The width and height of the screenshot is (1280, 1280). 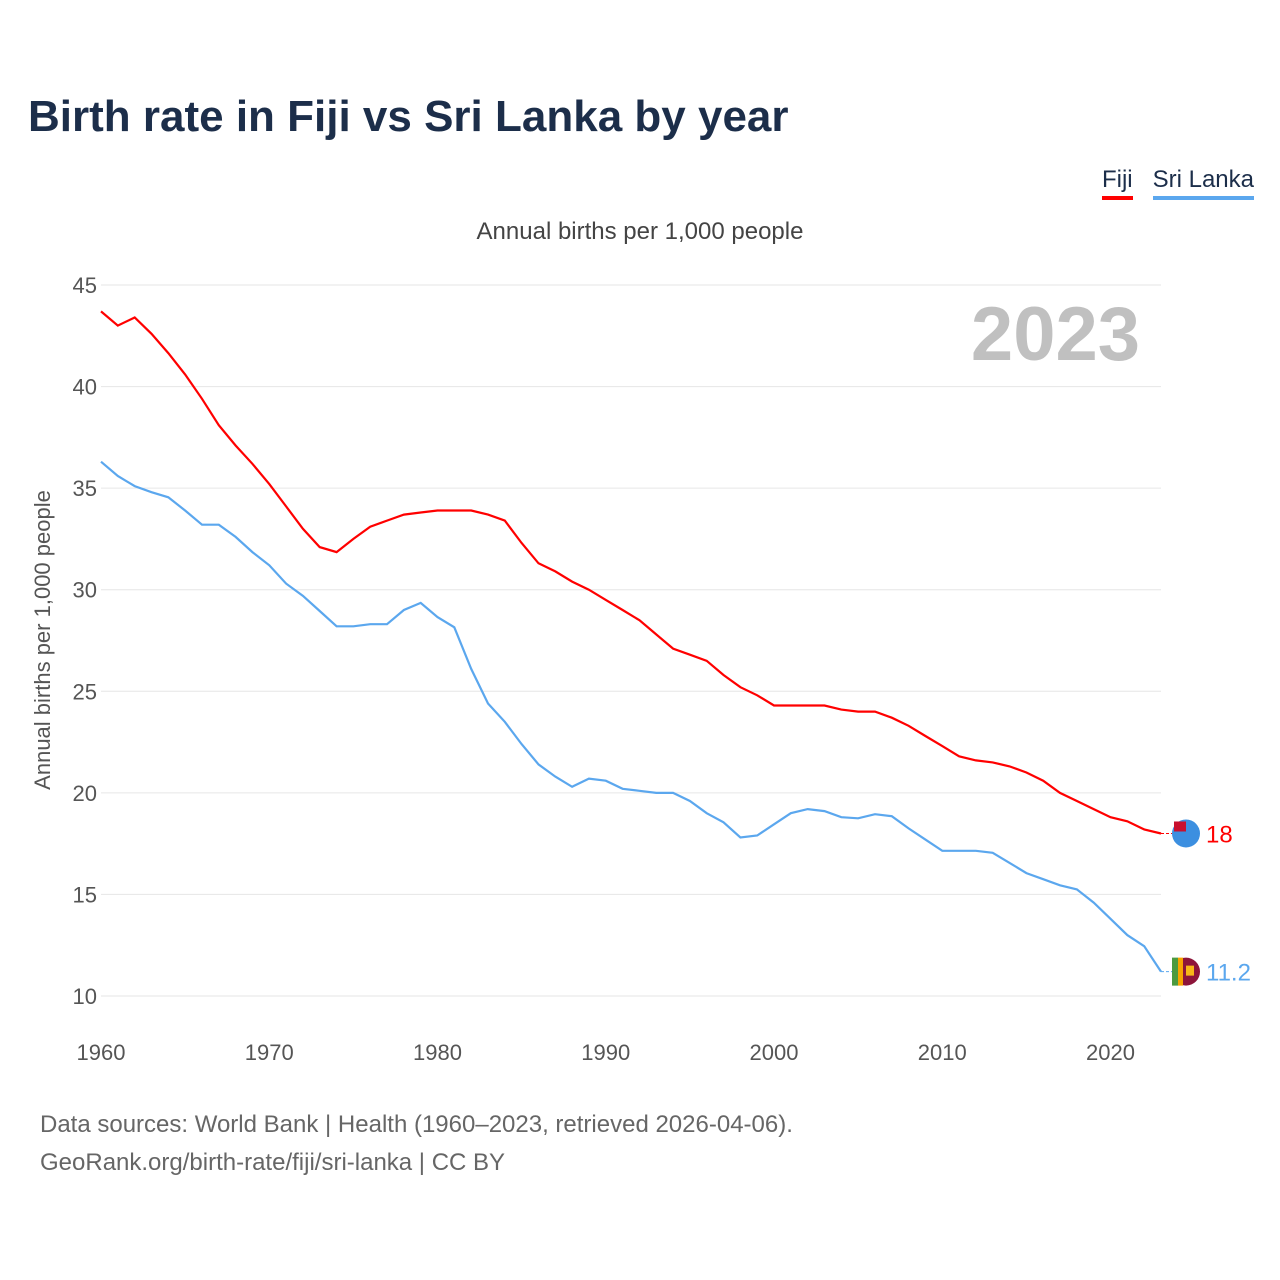 What do you see at coordinates (1117, 183) in the screenshot?
I see `legend-fiji: Fiji` at bounding box center [1117, 183].